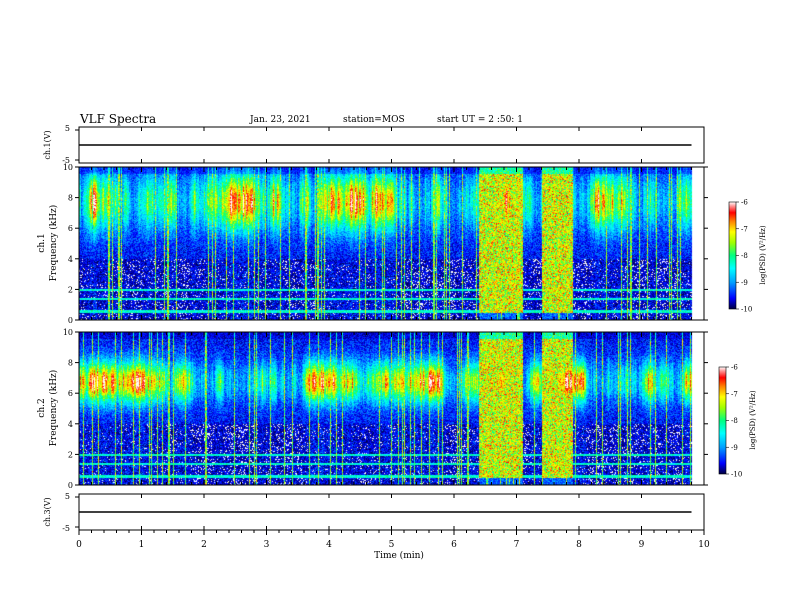 This screenshot has width=792, height=612. I want to click on ch1-colorbar: -6 -7 -8 -9 -10 log(PSD) (V²/Hz), so click(747, 256).